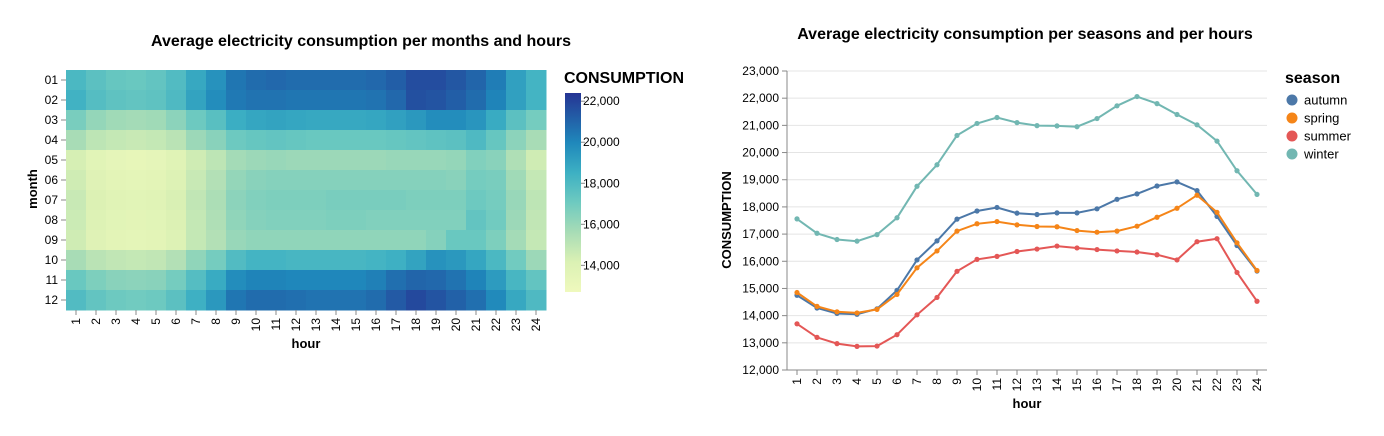 The width and height of the screenshot is (1384, 436). Describe the element at coordinates (977, 385) in the screenshot. I see `line-chart-x-tick-label: 10` at that location.